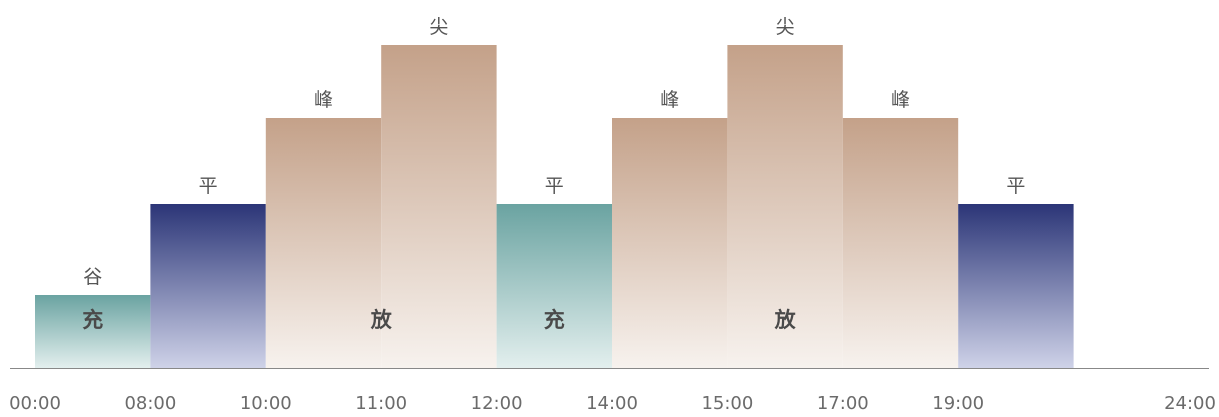 This screenshot has width=1219, height=417. What do you see at coordinates (150, 403) in the screenshot?
I see `x-tick-label-1: 08:00` at bounding box center [150, 403].